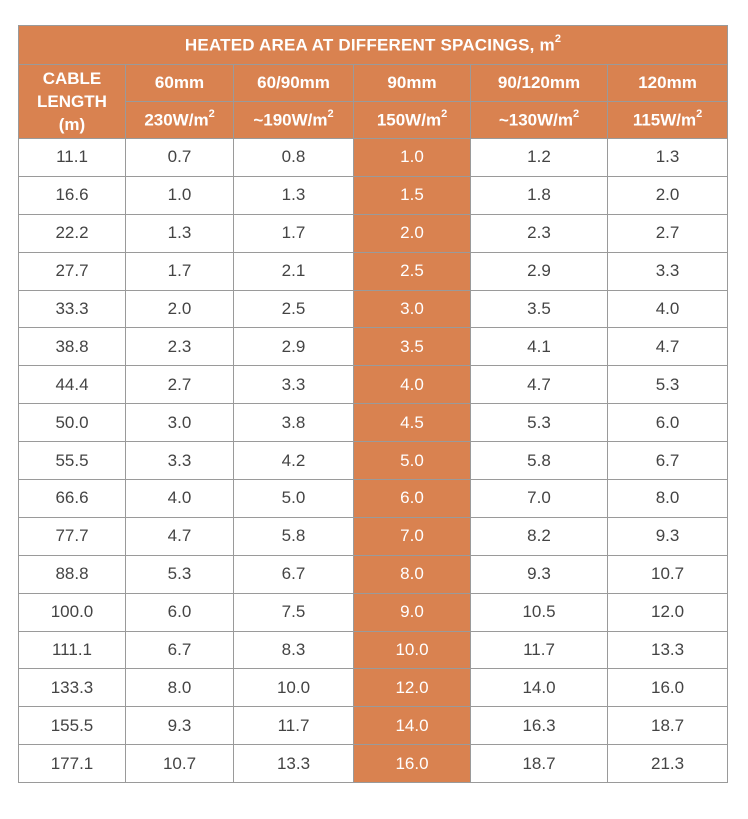 The width and height of the screenshot is (748, 819). What do you see at coordinates (536, 120) in the screenshot?
I see `power-header-text: ~130W/m` at bounding box center [536, 120].